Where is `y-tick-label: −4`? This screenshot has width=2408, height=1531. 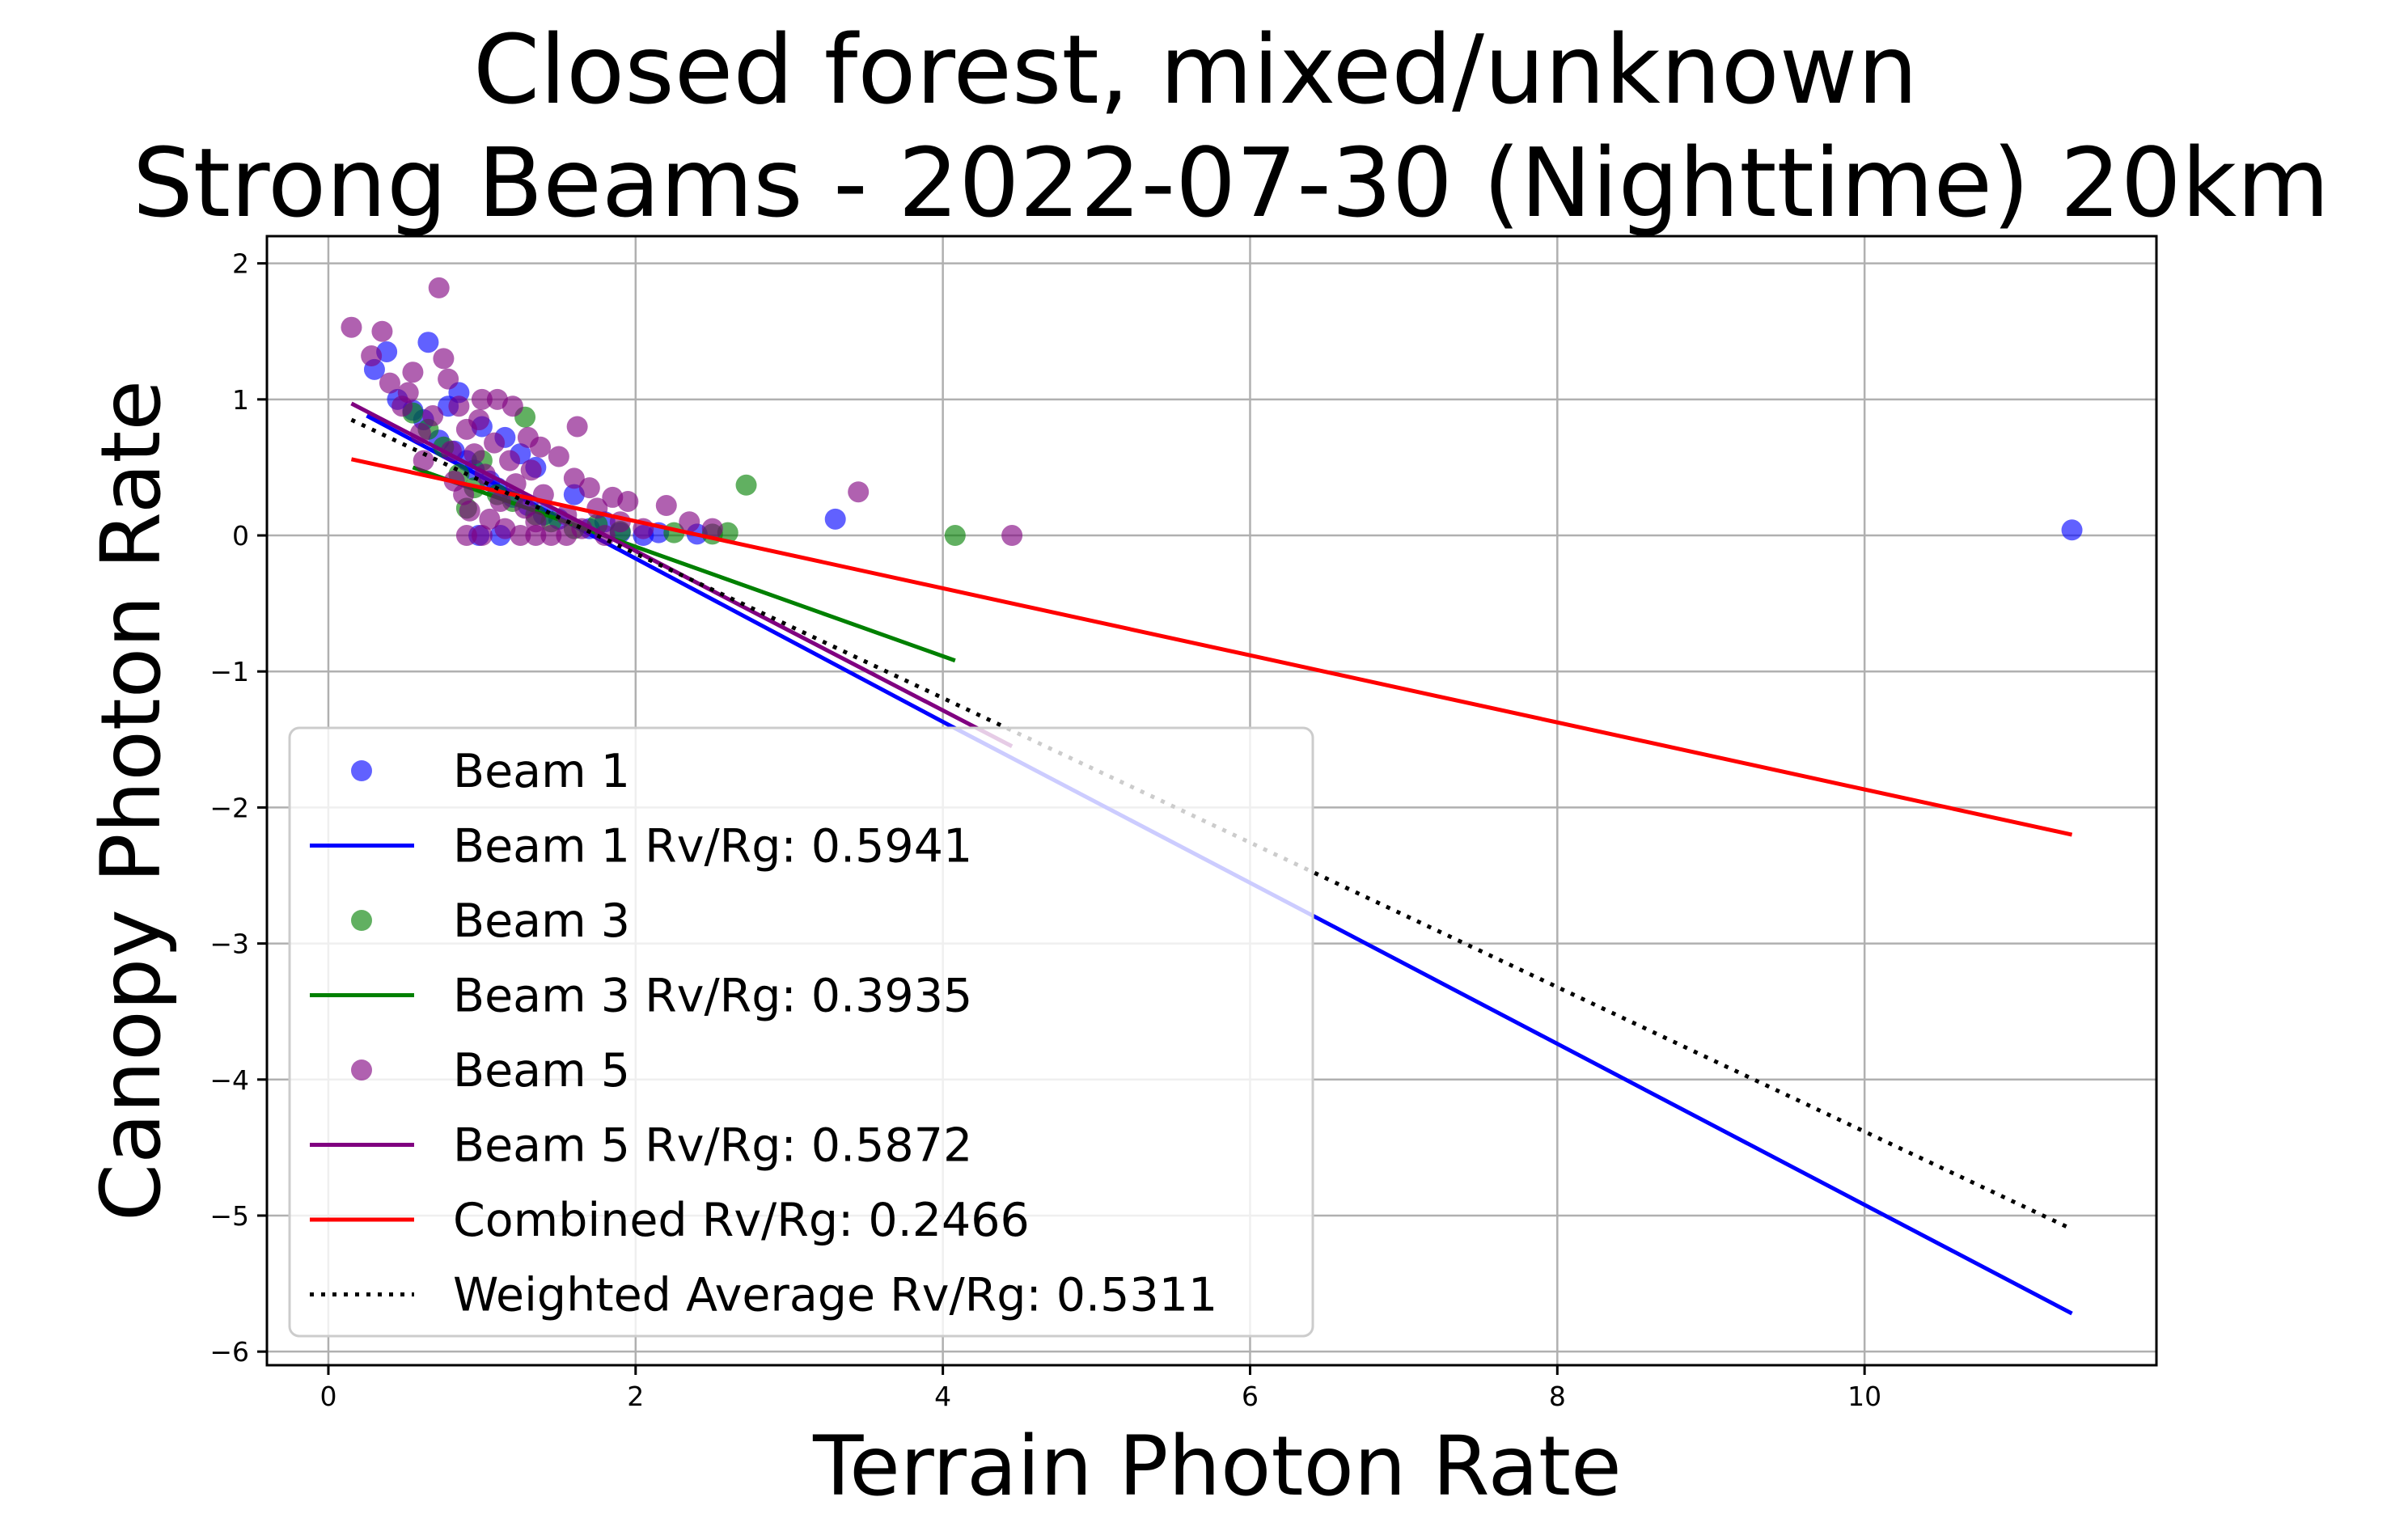
y-tick-label: −4 is located at coordinates (229, 1080).